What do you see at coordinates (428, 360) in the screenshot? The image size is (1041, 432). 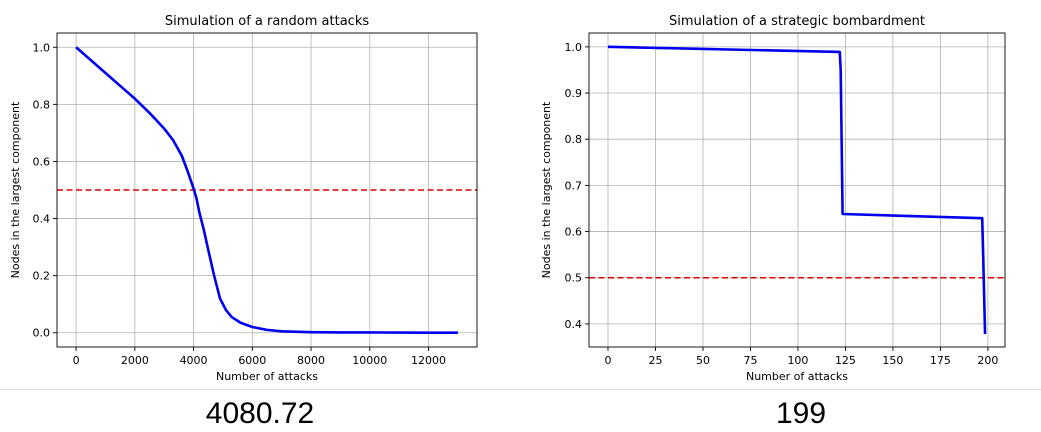 I see `x-tick-label: 12000` at bounding box center [428, 360].